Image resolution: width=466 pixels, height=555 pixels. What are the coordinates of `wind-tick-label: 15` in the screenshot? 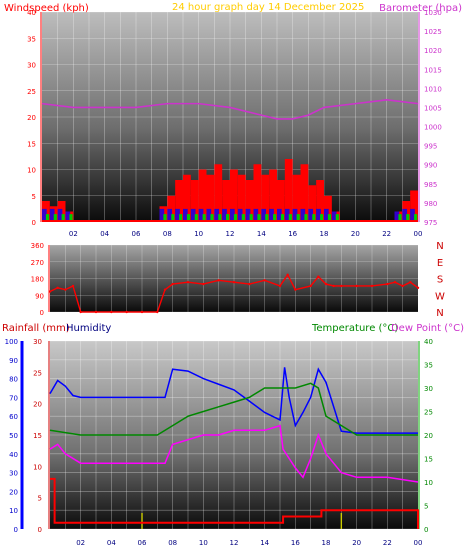 It's located at (31, 144).